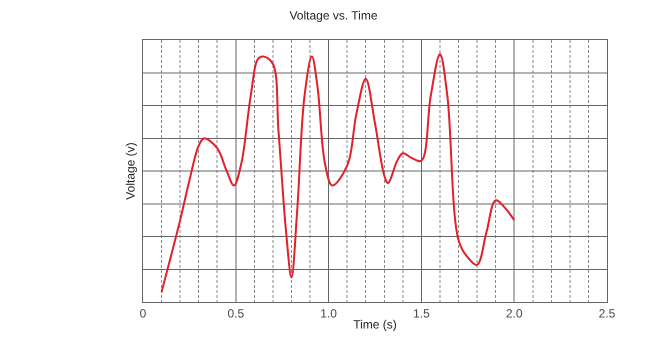  I want to click on y-axis-title: Voltage (v), so click(130, 171).